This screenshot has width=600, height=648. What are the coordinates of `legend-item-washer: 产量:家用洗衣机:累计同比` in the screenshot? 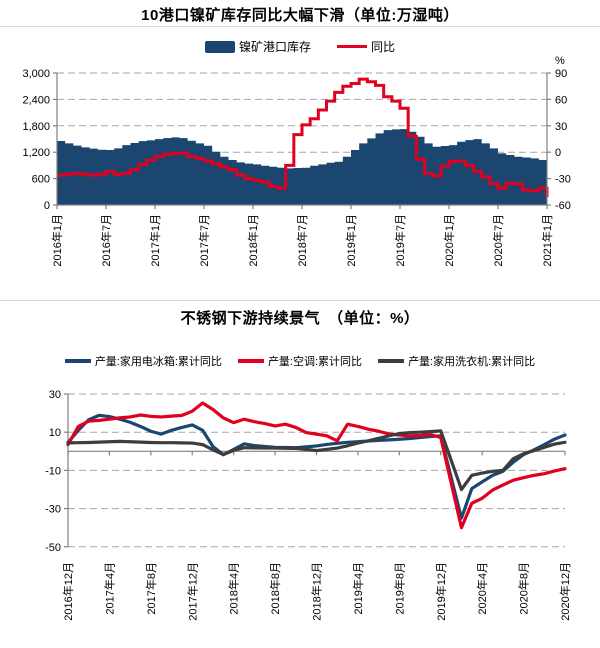 It's located at (456, 361).